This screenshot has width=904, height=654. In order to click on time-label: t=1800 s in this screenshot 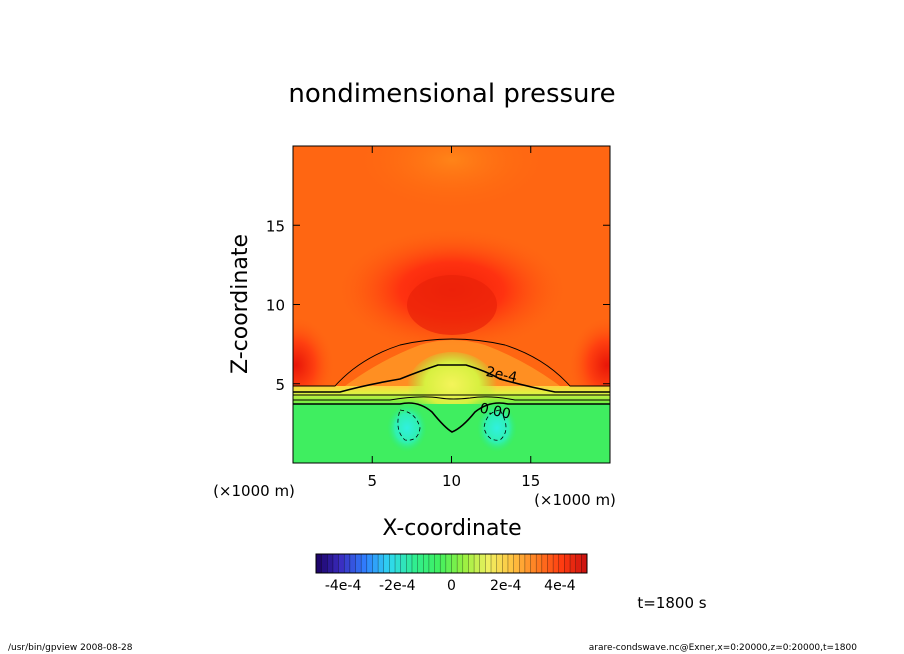, I will do `click(671, 603)`.